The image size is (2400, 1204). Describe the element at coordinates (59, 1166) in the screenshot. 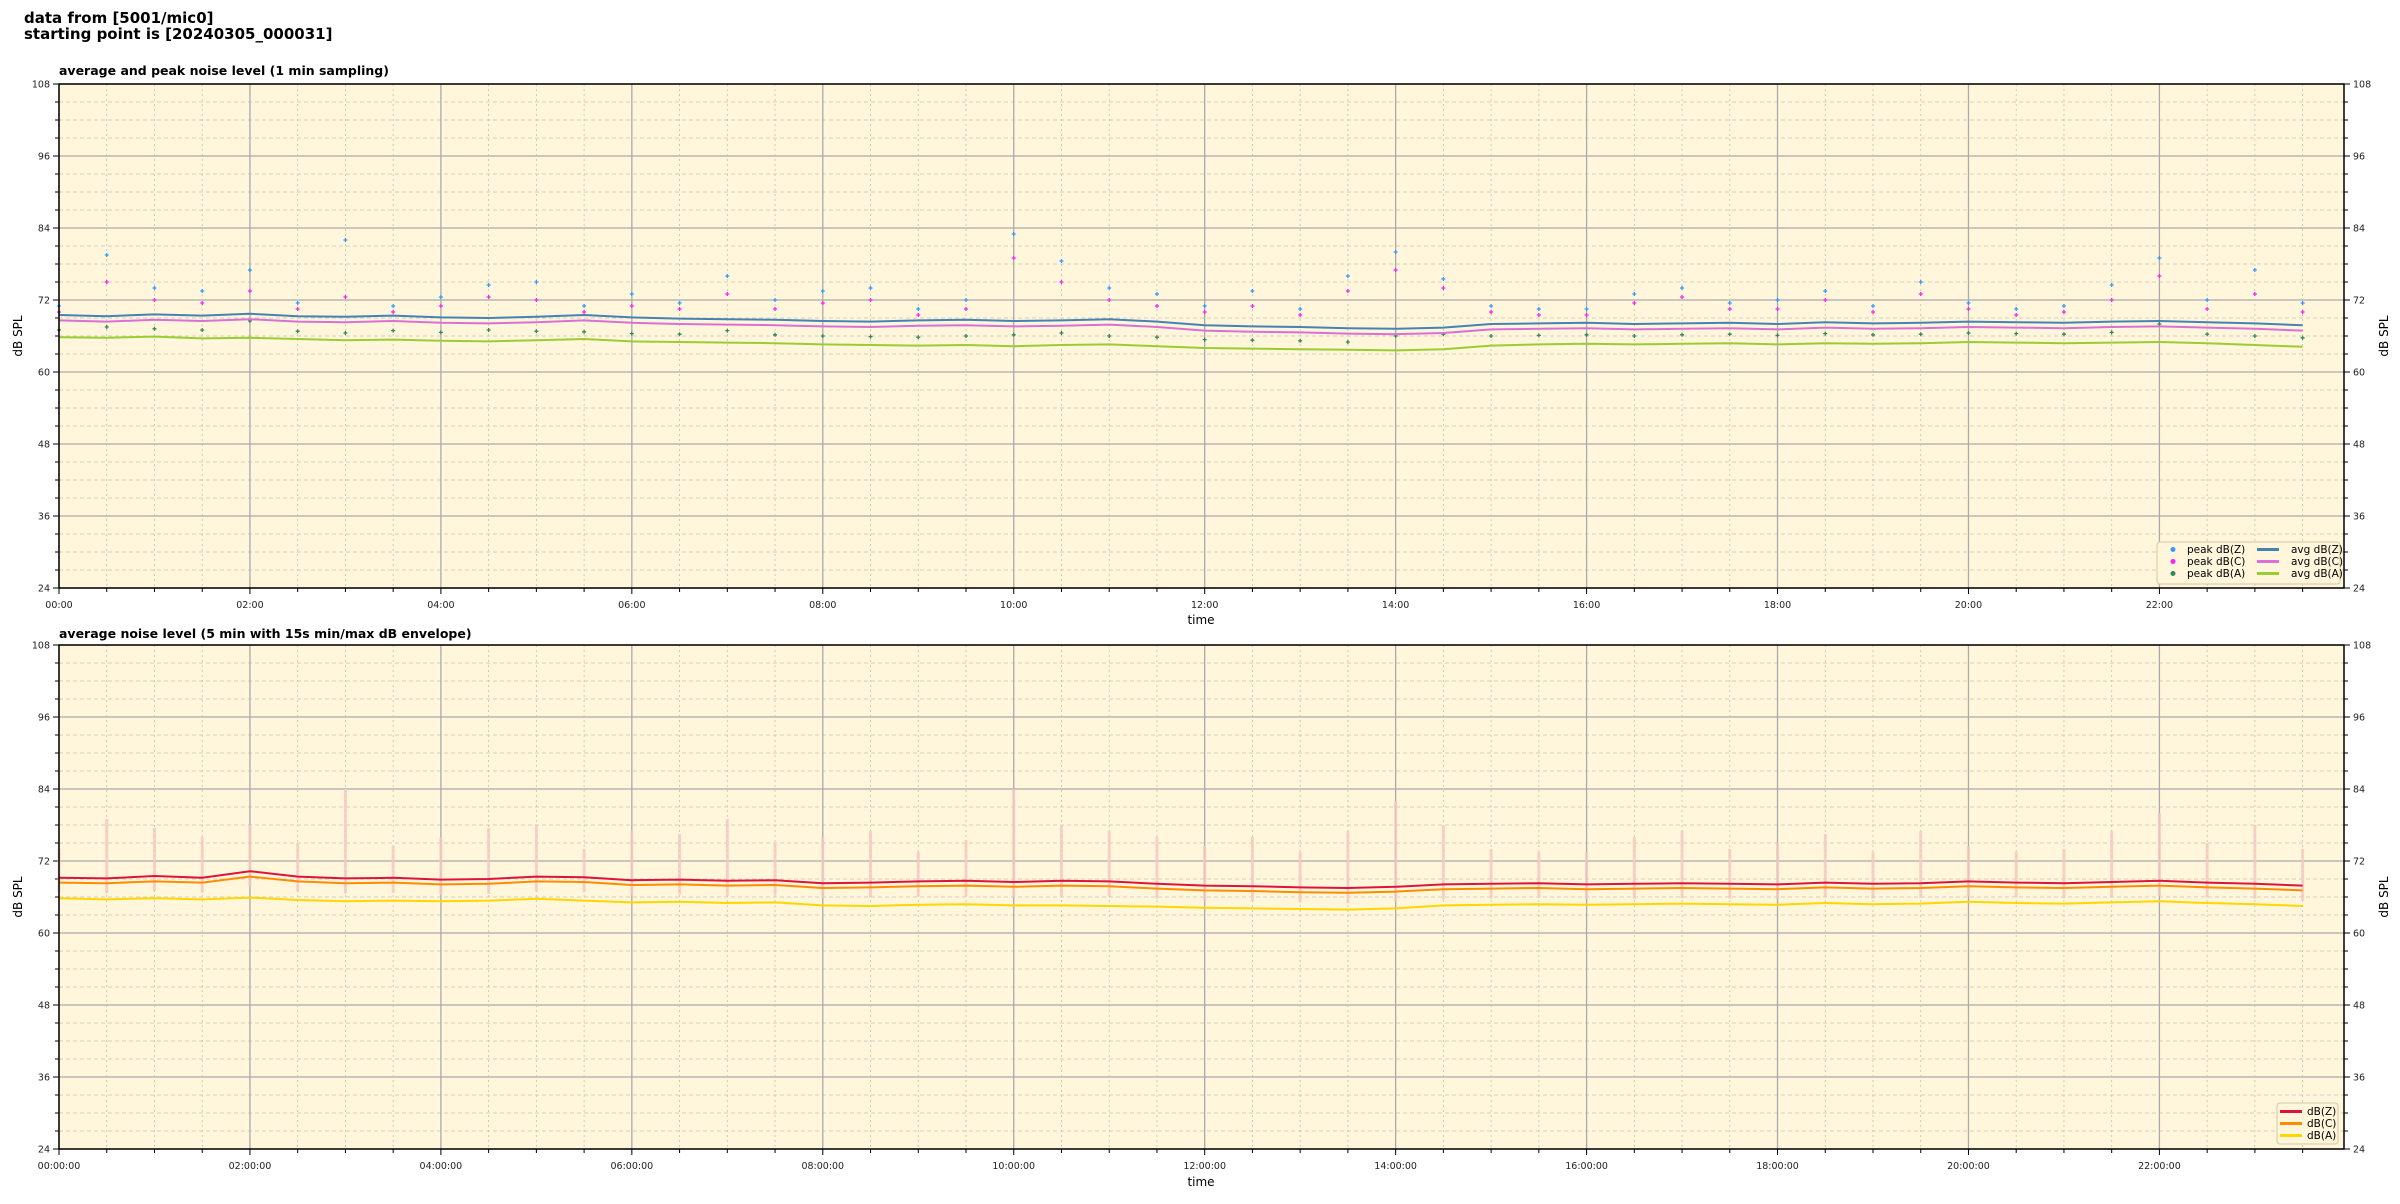

I see `x-tick-label: 00:00:00` at that location.